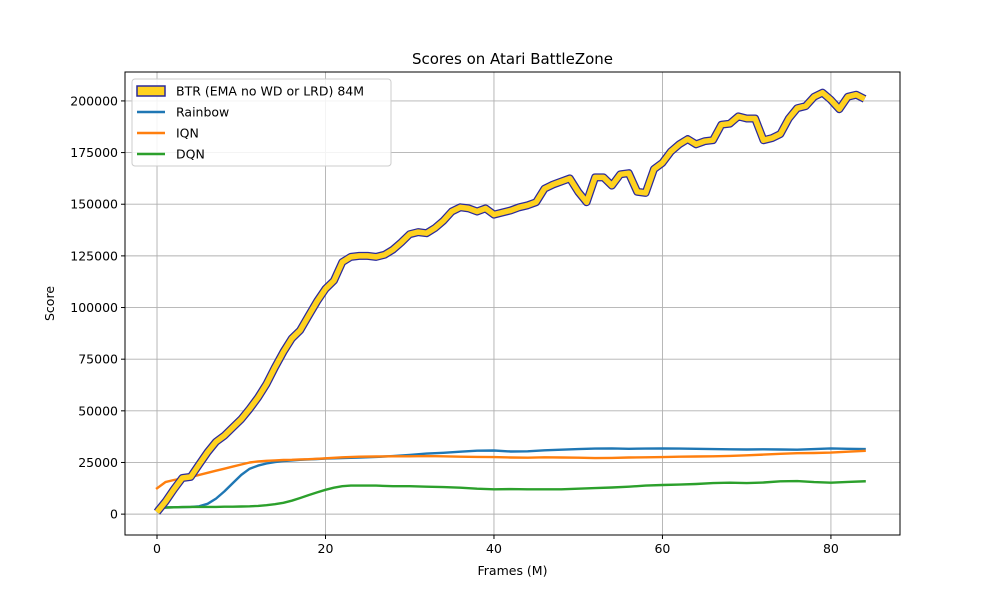 Image resolution: width=1000 pixels, height=600 pixels. What do you see at coordinates (98, 359) in the screenshot?
I see `y-tick-label: 75000` at bounding box center [98, 359].